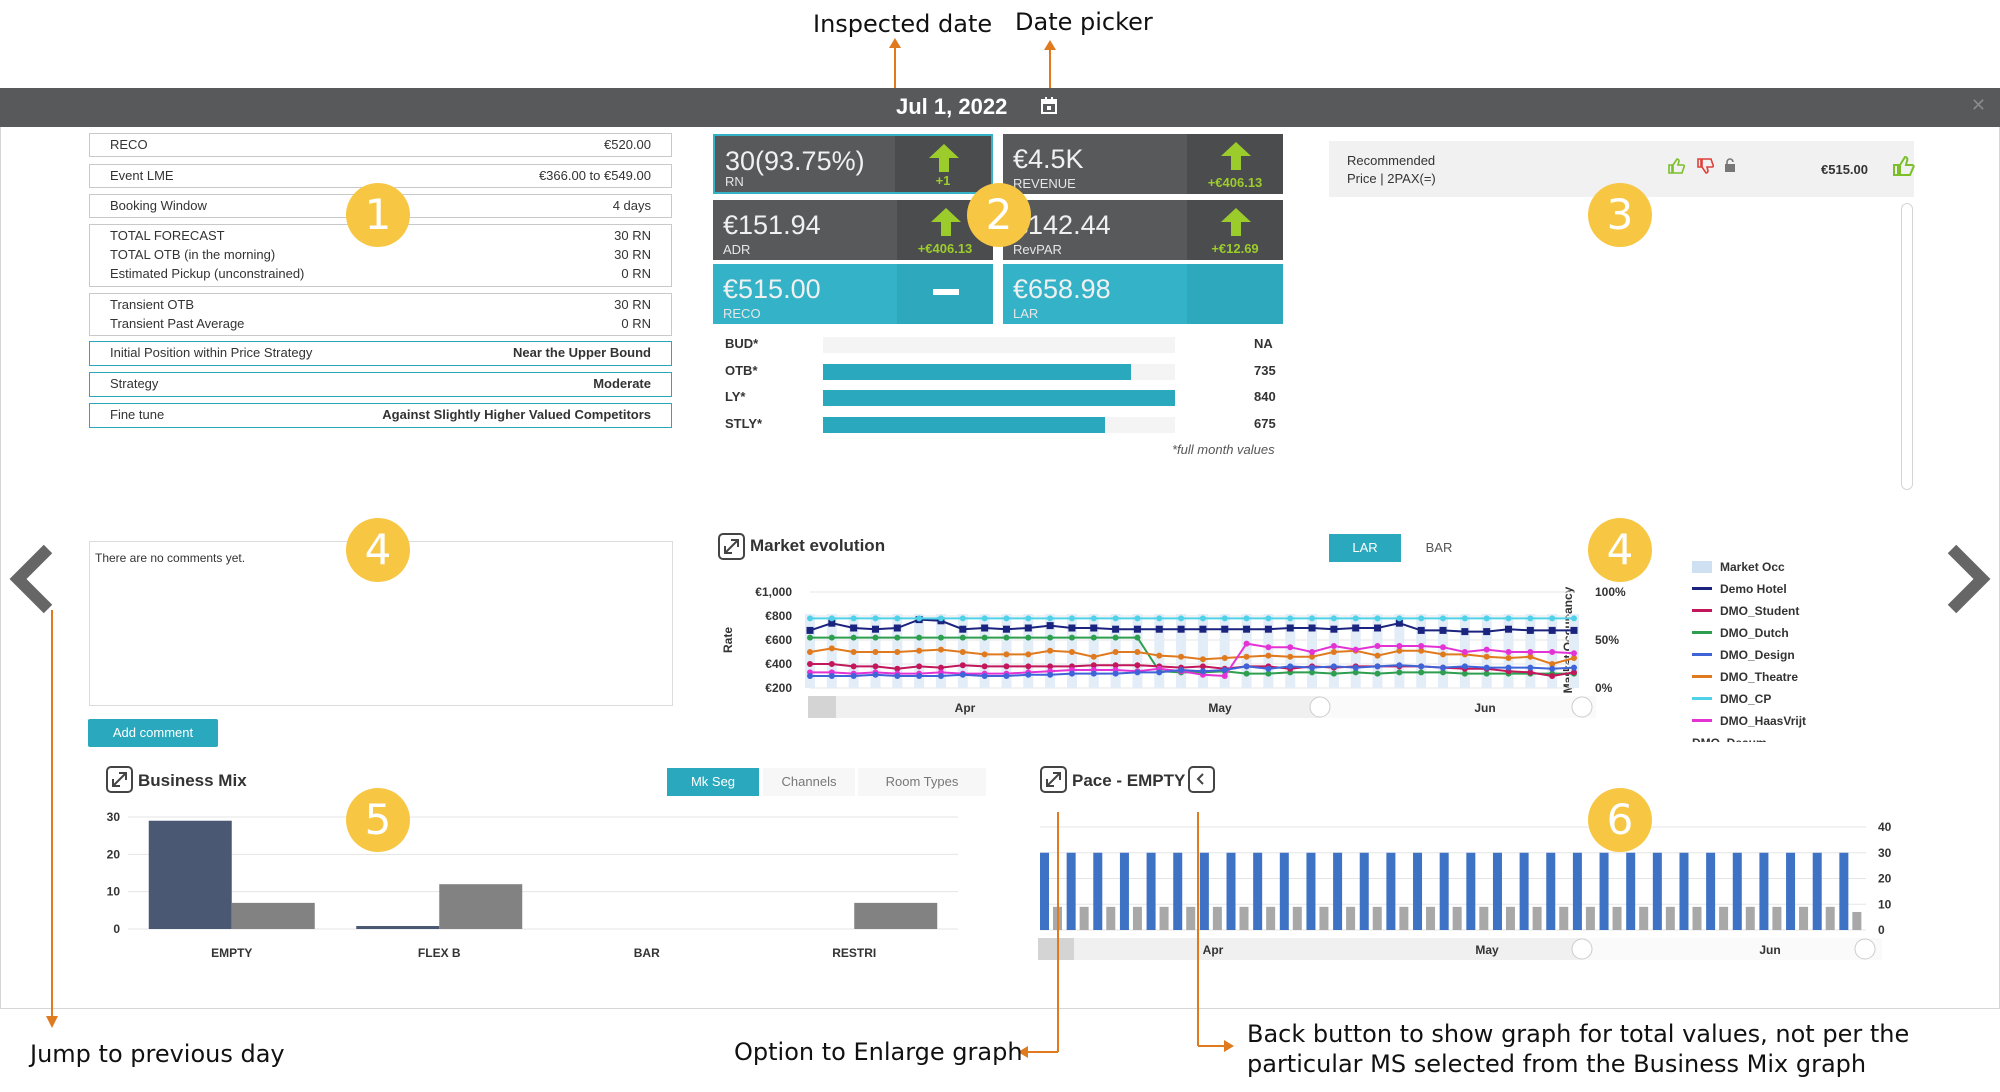 The height and width of the screenshot is (1092, 2000). I want to click on y-tick: 20, so click(1885, 879).